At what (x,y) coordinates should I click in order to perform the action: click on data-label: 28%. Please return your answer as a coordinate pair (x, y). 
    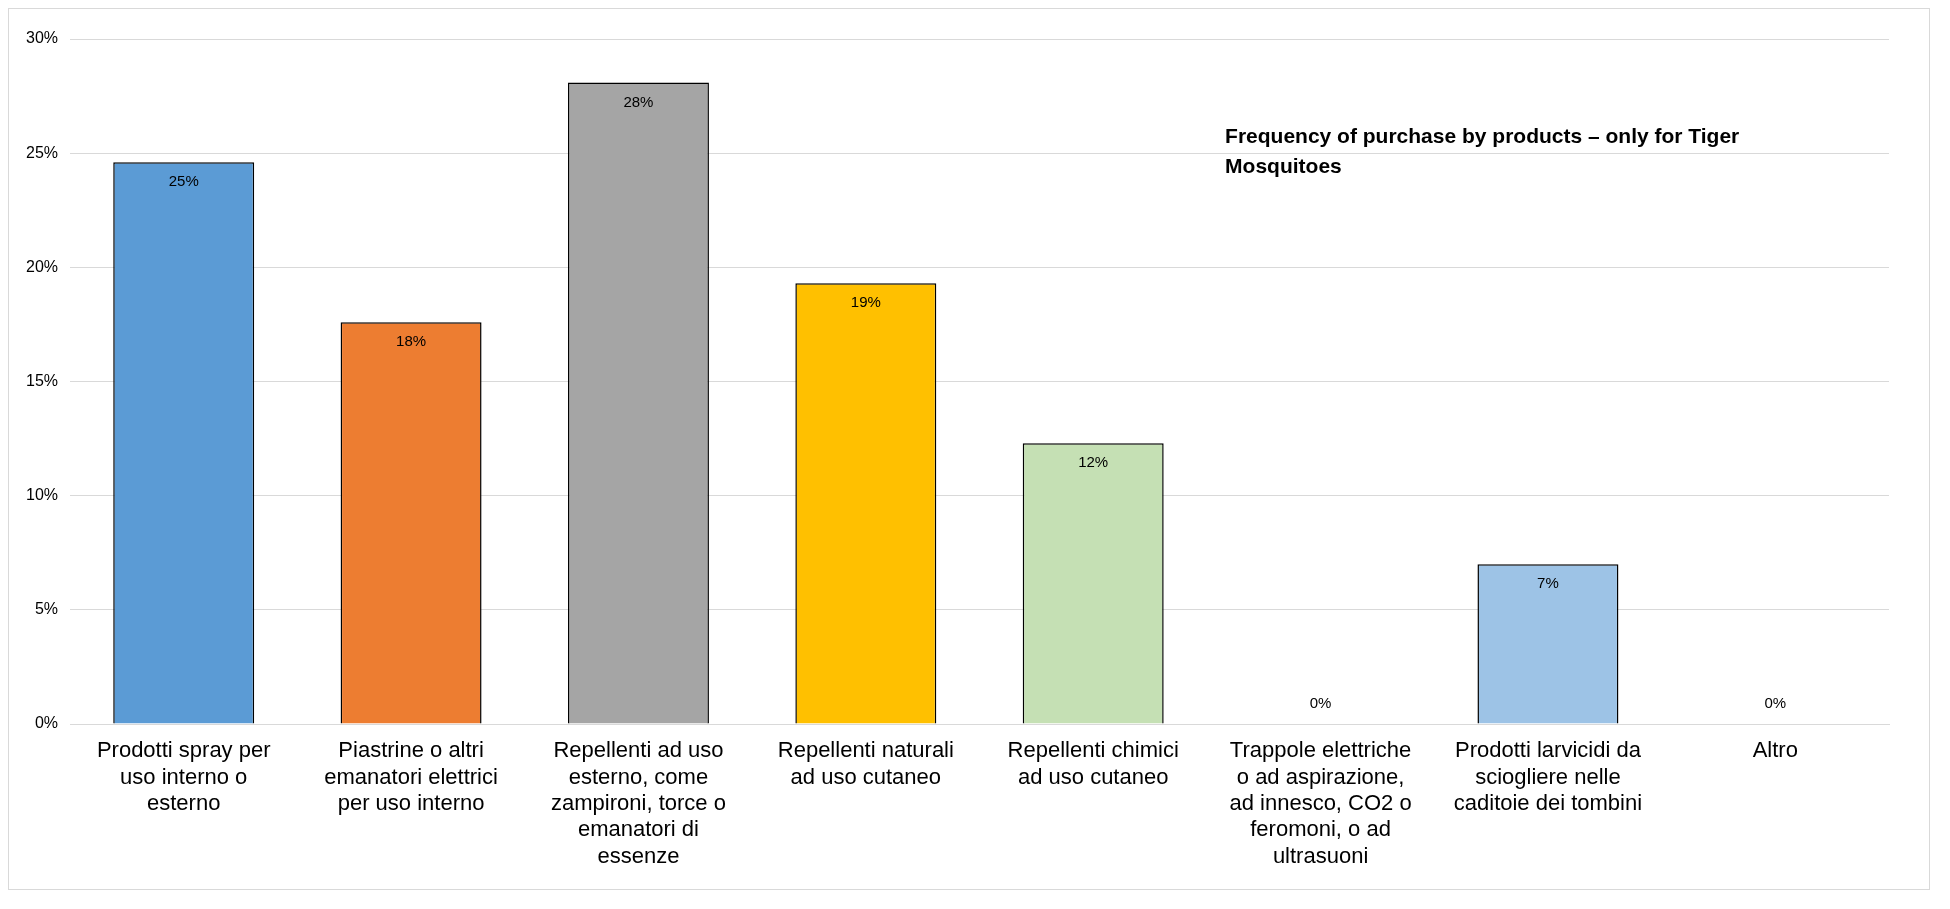
    Looking at the image, I should click on (638, 101).